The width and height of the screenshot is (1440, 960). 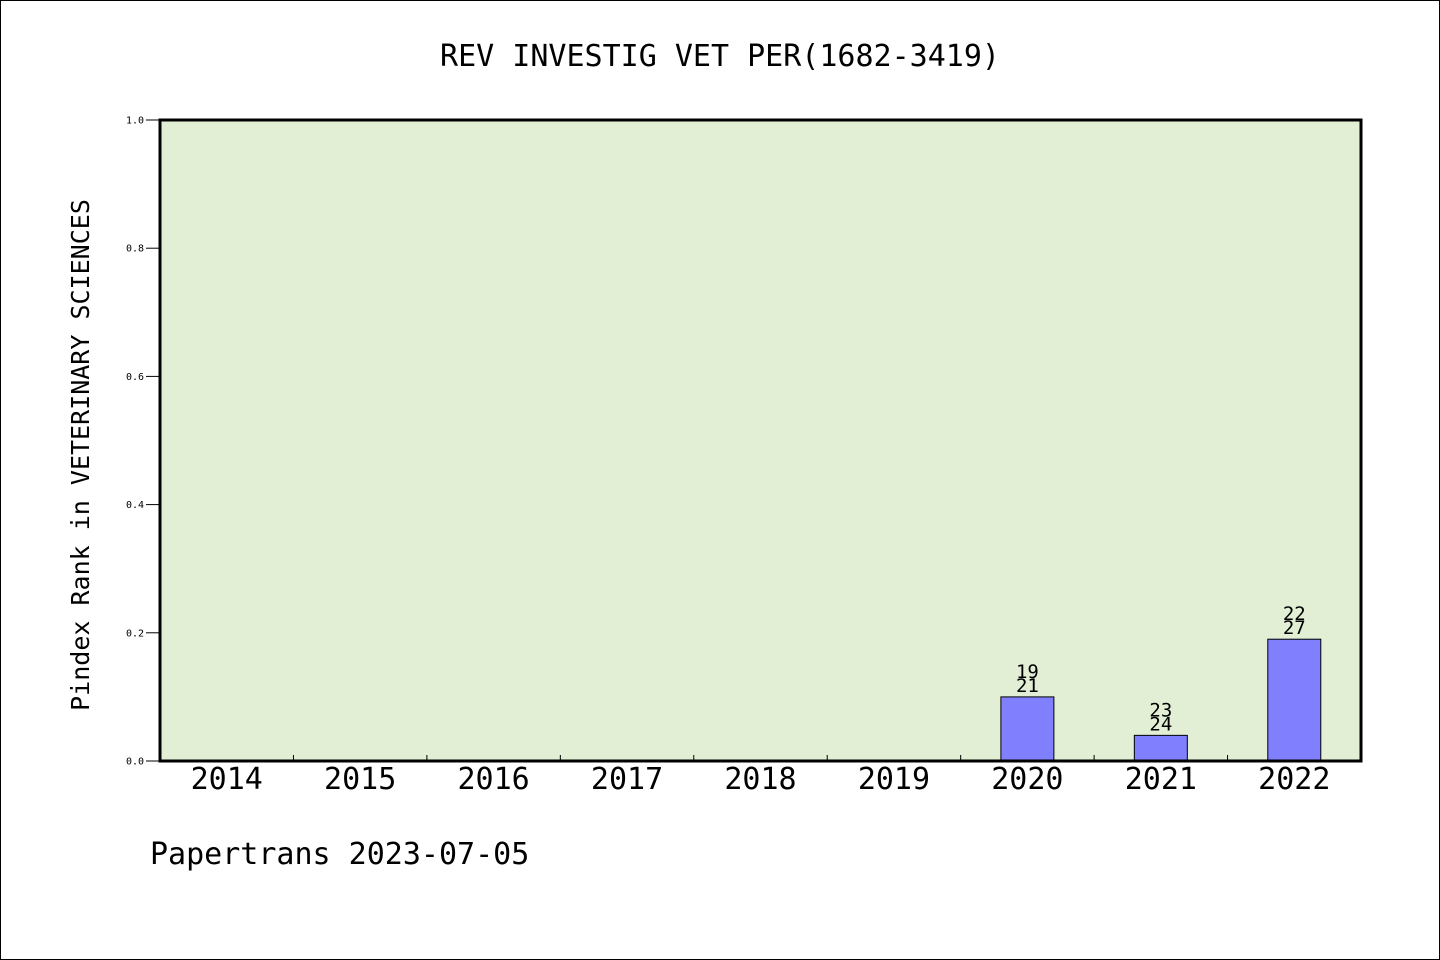 I want to click on x-tick-label: 2020, so click(x=1027, y=779).